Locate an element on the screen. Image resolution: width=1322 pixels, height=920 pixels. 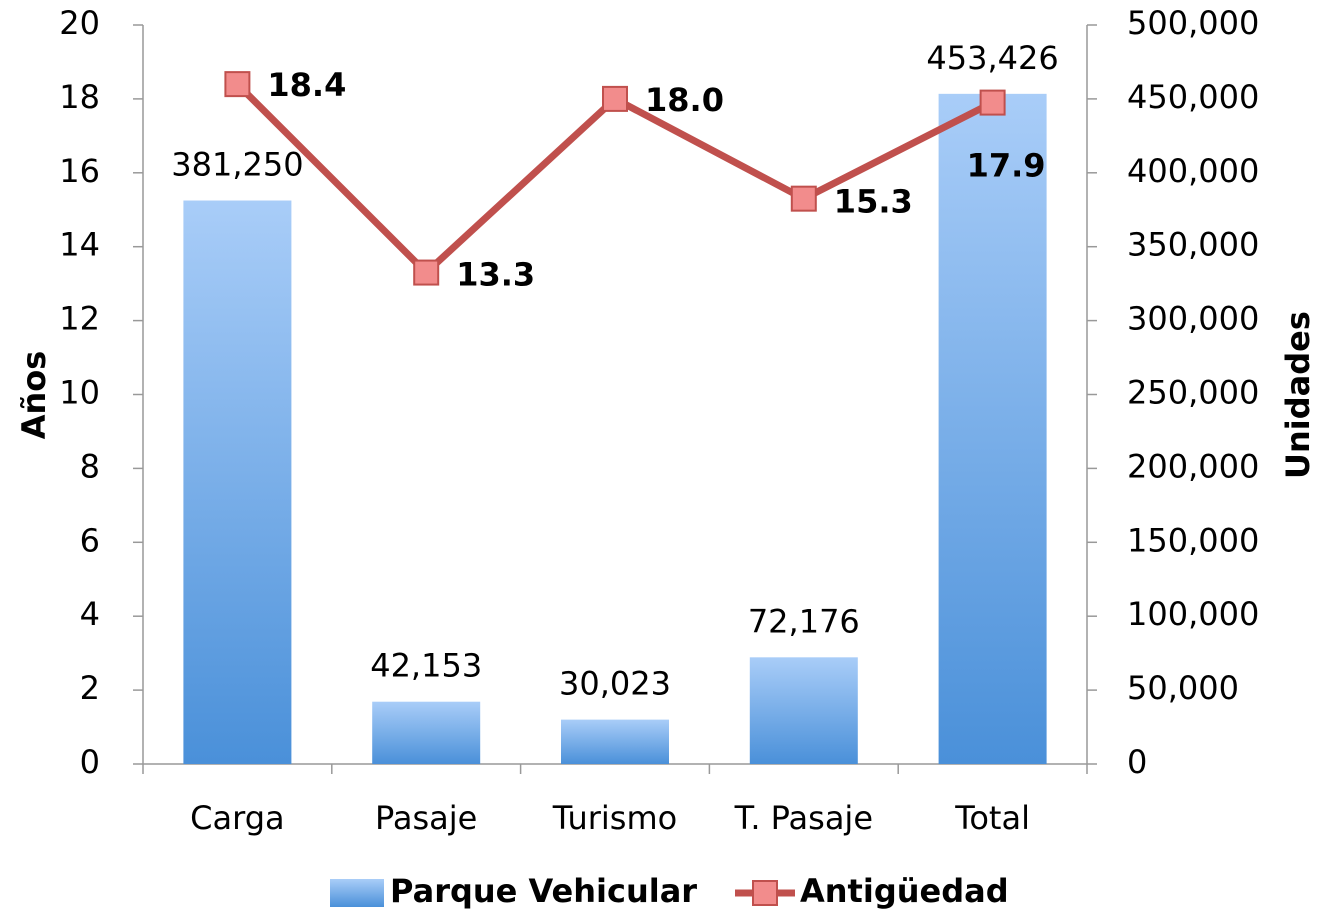
x-tick-label: T. Pasaje is located at coordinates (803, 818).